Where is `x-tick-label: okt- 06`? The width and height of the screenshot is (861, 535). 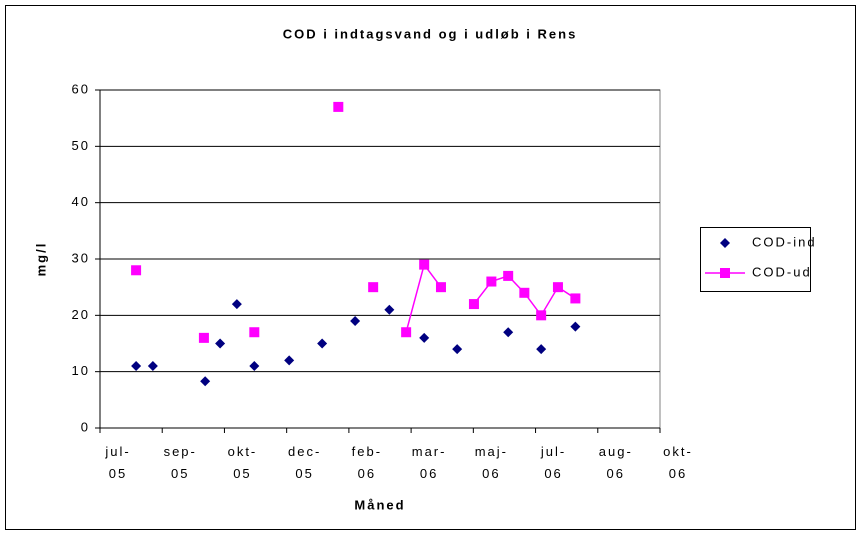 x-tick-label: okt- 06 is located at coordinates (678, 462).